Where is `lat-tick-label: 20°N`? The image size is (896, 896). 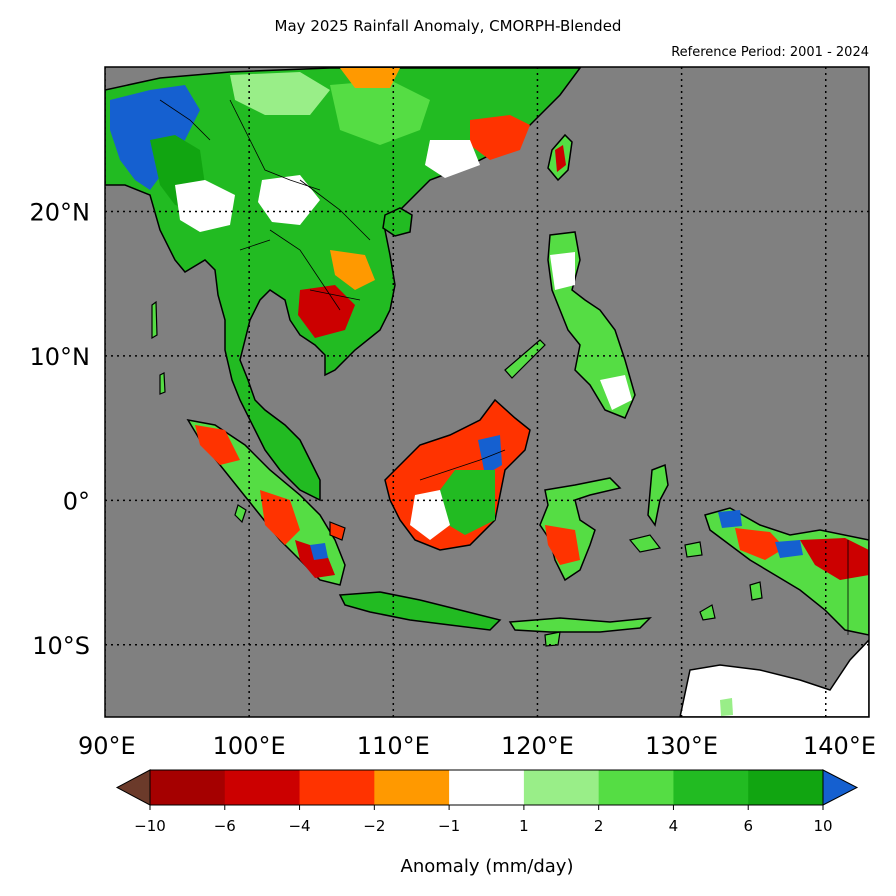 lat-tick-label: 20°N is located at coordinates (60, 212).